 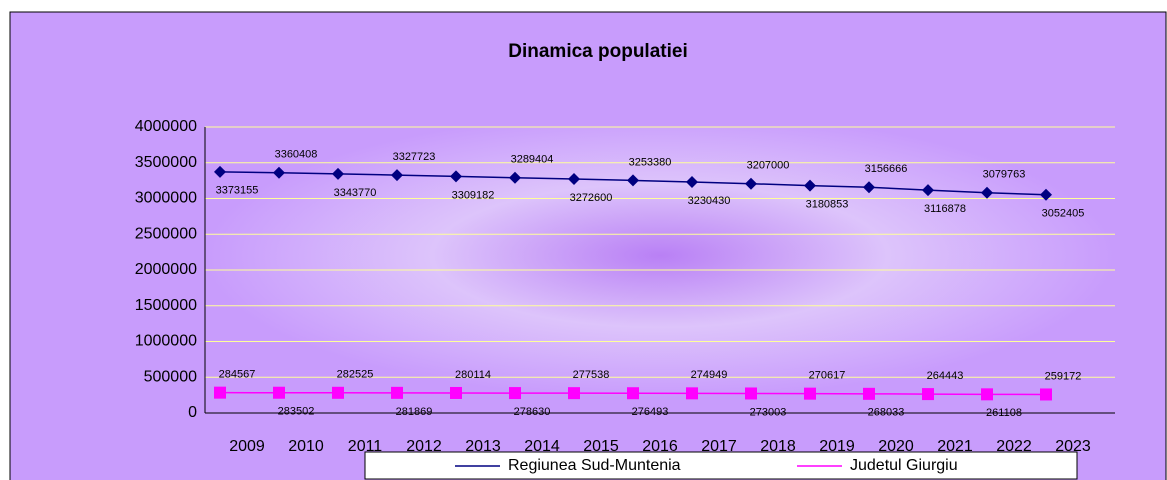 I want to click on y-tick-label: 500000, so click(x=170, y=376).